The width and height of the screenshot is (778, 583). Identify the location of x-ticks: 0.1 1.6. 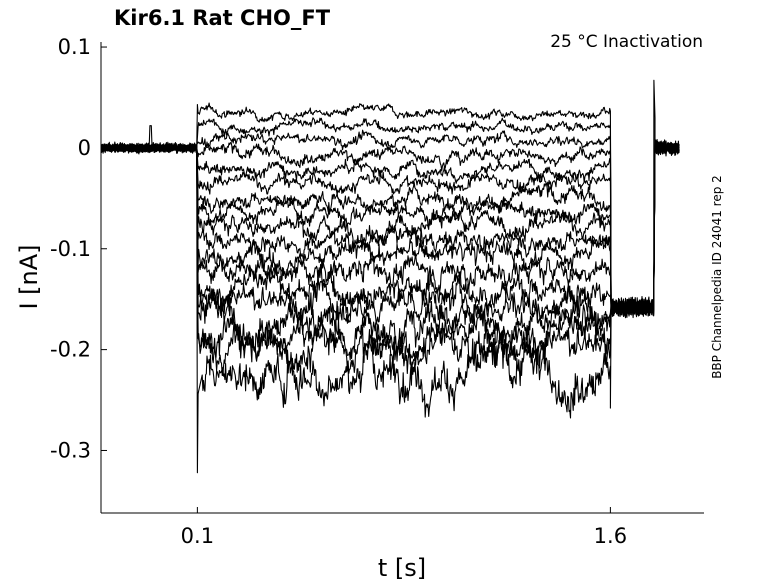
(404, 527).